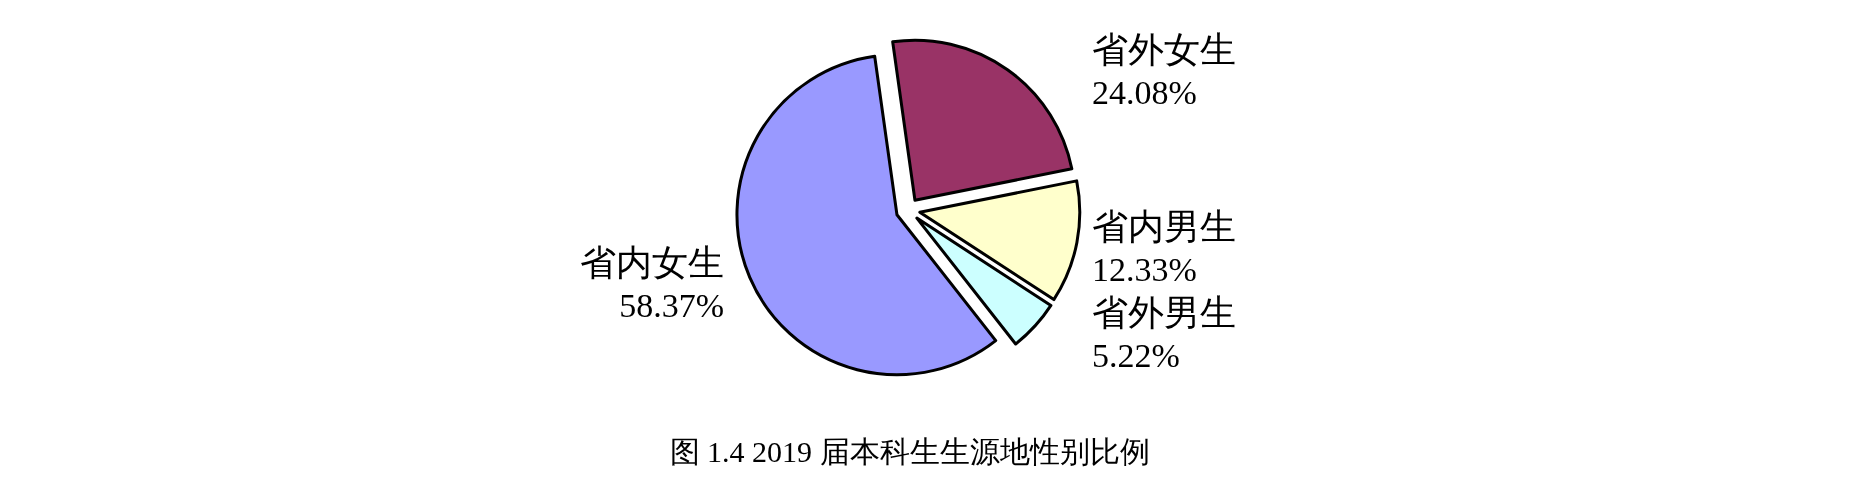 This screenshot has height=477, width=1859. I want to click on slice-label: 省外男生, so click(1164, 312).